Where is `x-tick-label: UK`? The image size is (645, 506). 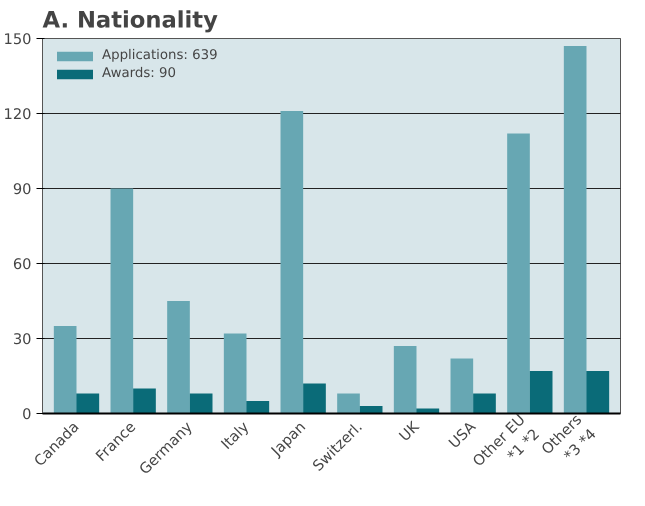 x-tick-label: UK is located at coordinates (409, 431).